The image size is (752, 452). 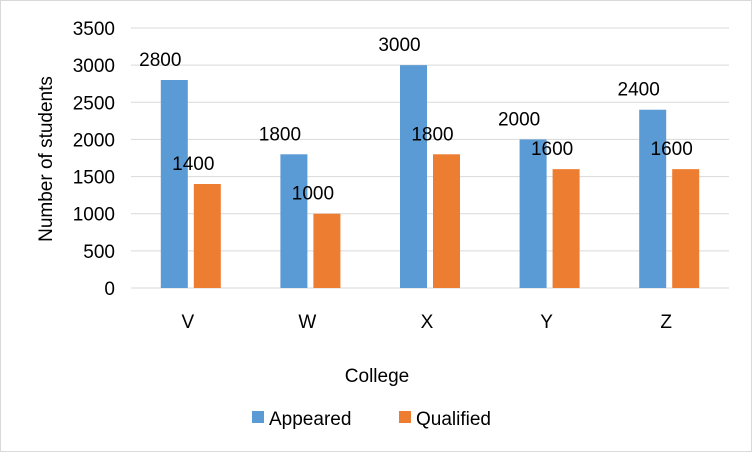 I want to click on y-tick-label: 3500, so click(x=94, y=29).